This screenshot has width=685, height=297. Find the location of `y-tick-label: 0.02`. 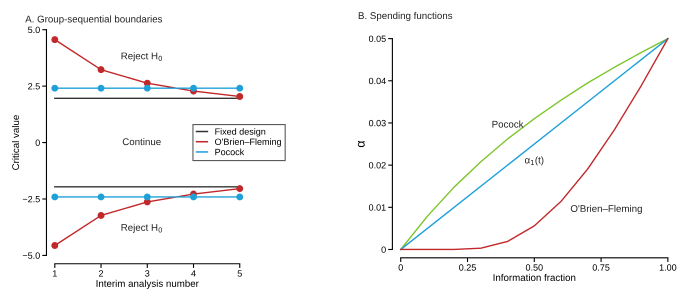

y-tick-label: 0.02 is located at coordinates (377, 165).